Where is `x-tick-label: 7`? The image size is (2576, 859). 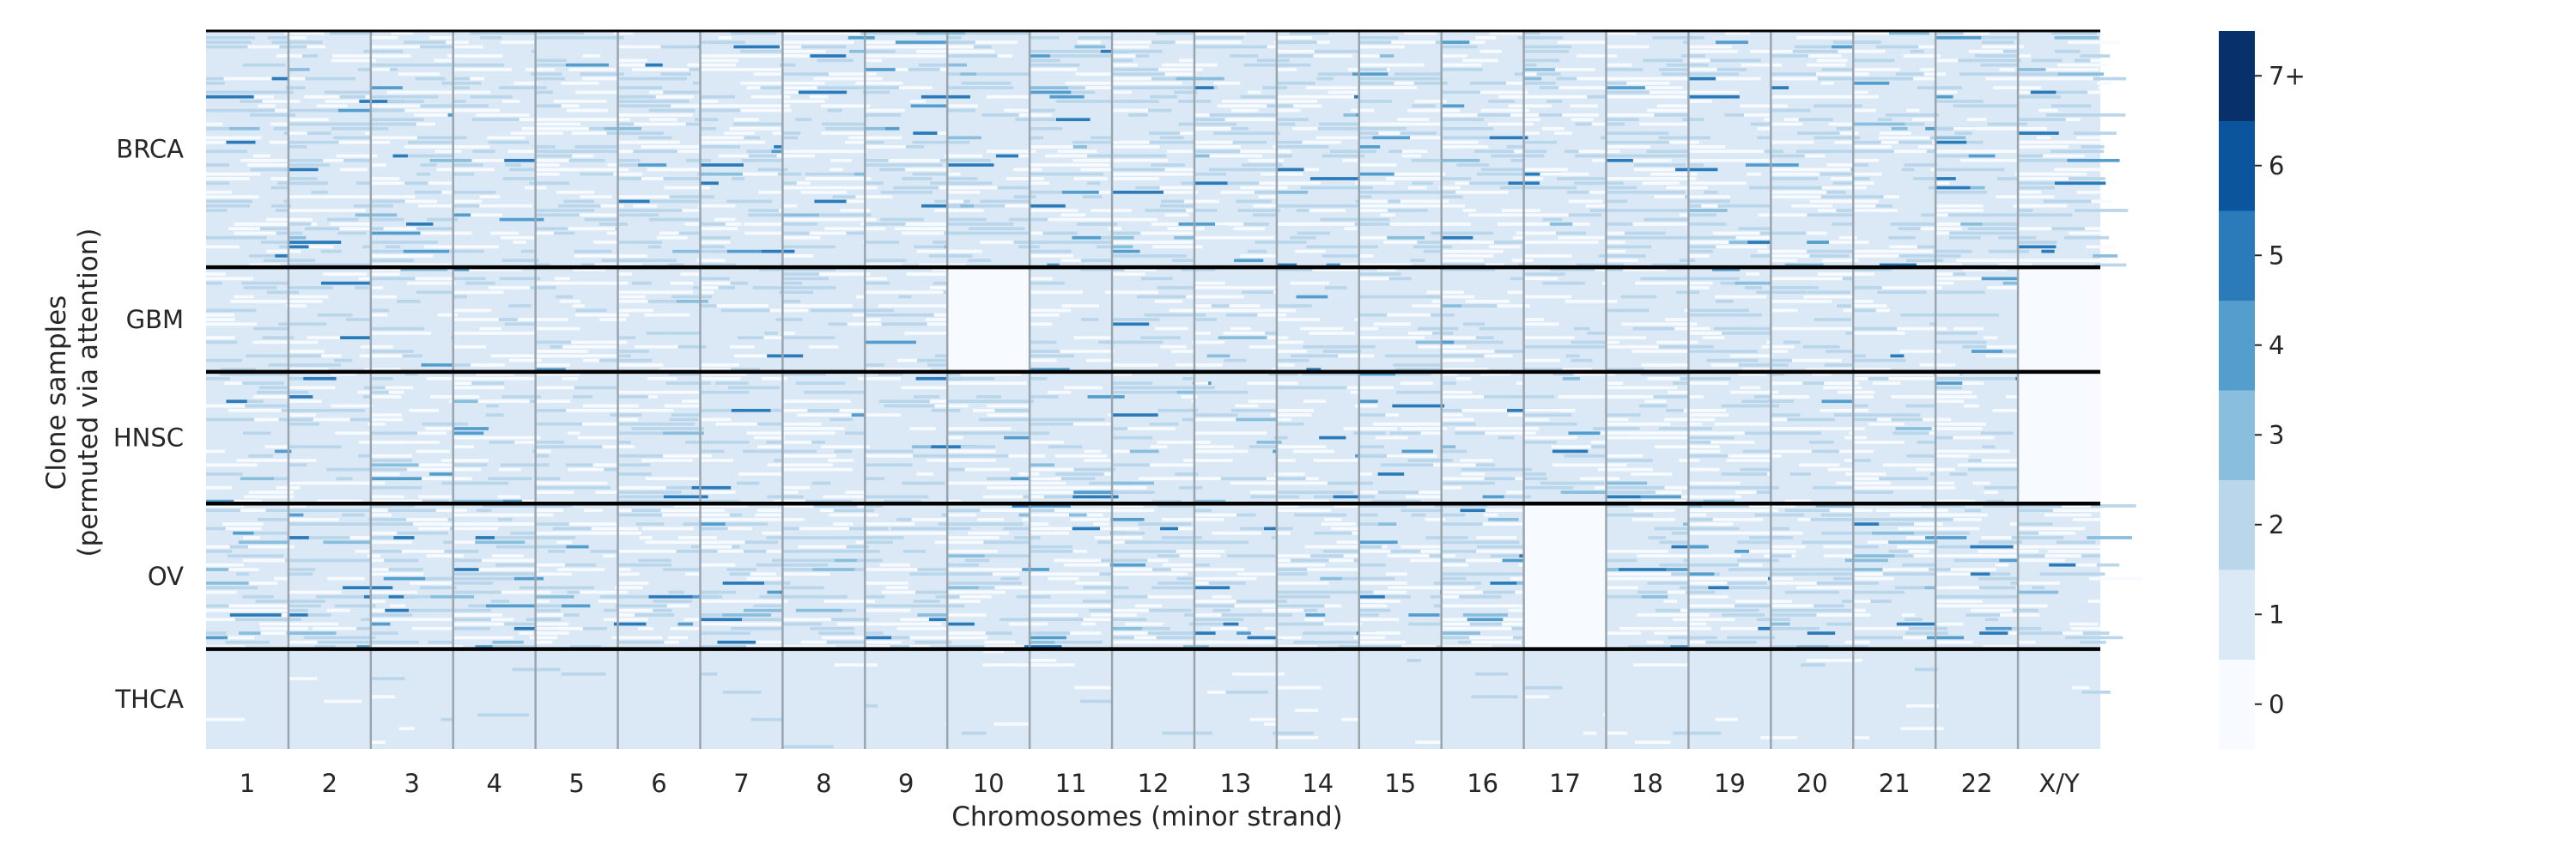 x-tick-label: 7 is located at coordinates (741, 783).